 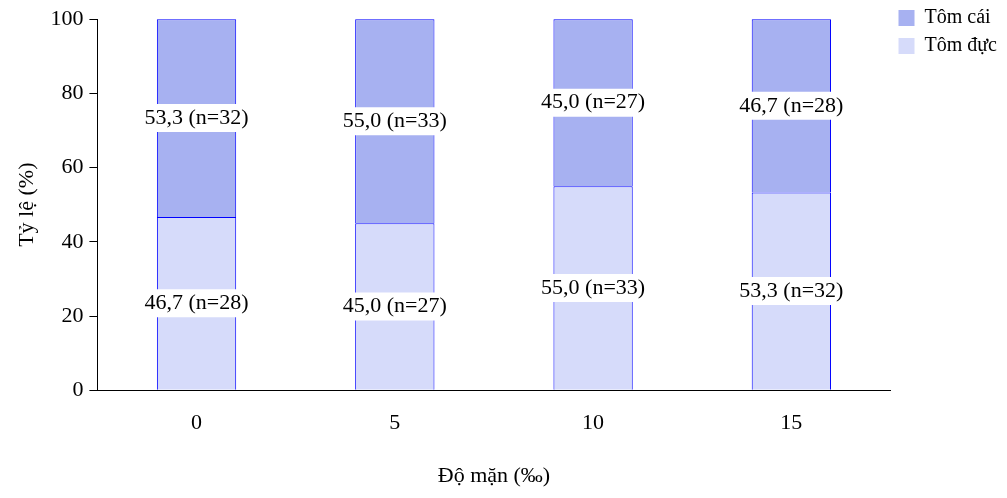 I want to click on x-tick-label: 5, so click(x=395, y=422).